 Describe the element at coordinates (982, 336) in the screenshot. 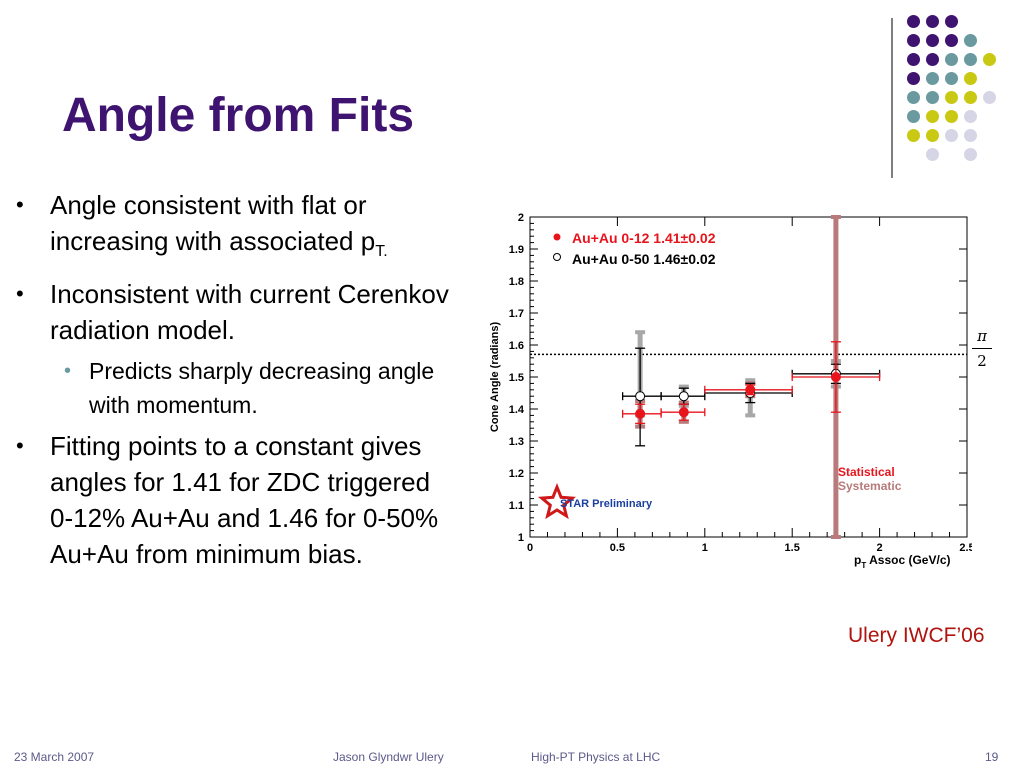

I see `pi-numerator: π` at that location.